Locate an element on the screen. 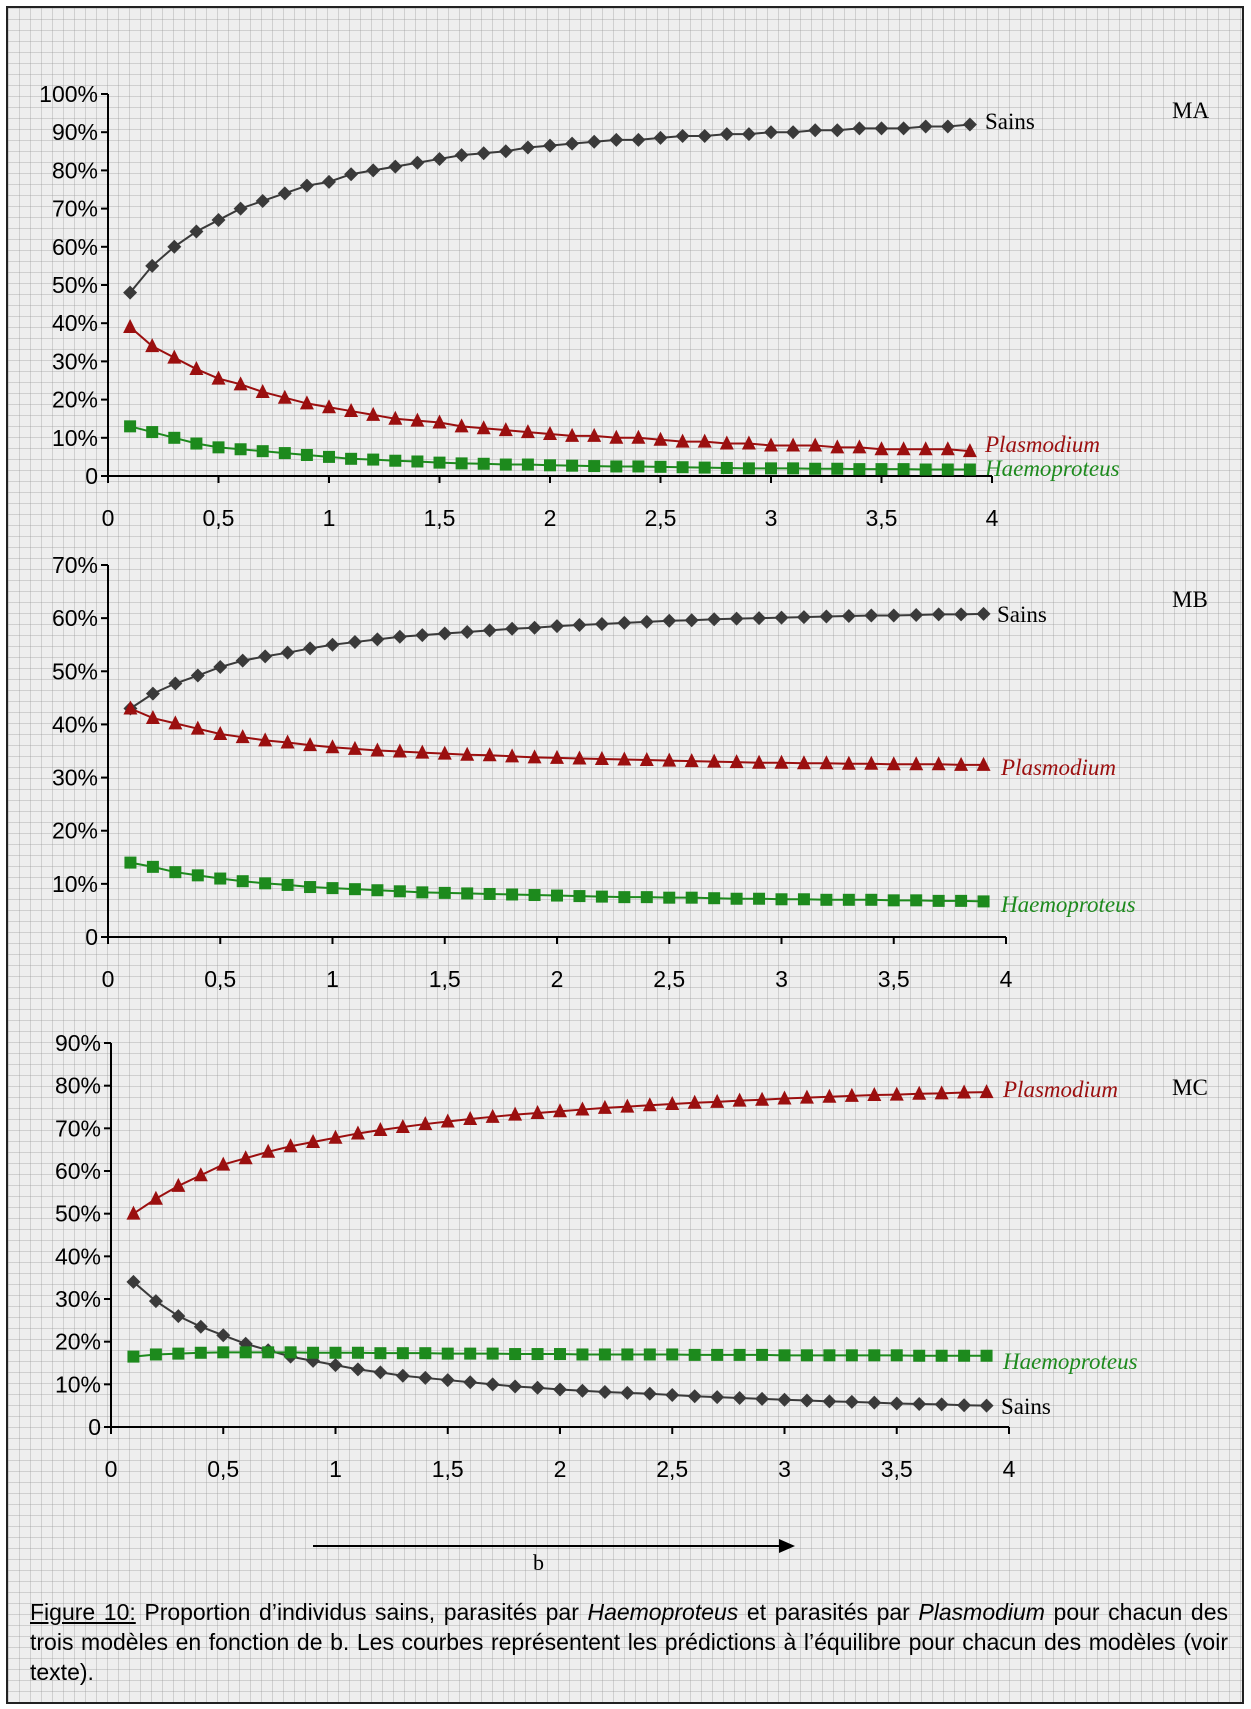 This screenshot has height=1709, width=1251. y-tick-label: 80% is located at coordinates (75, 170).